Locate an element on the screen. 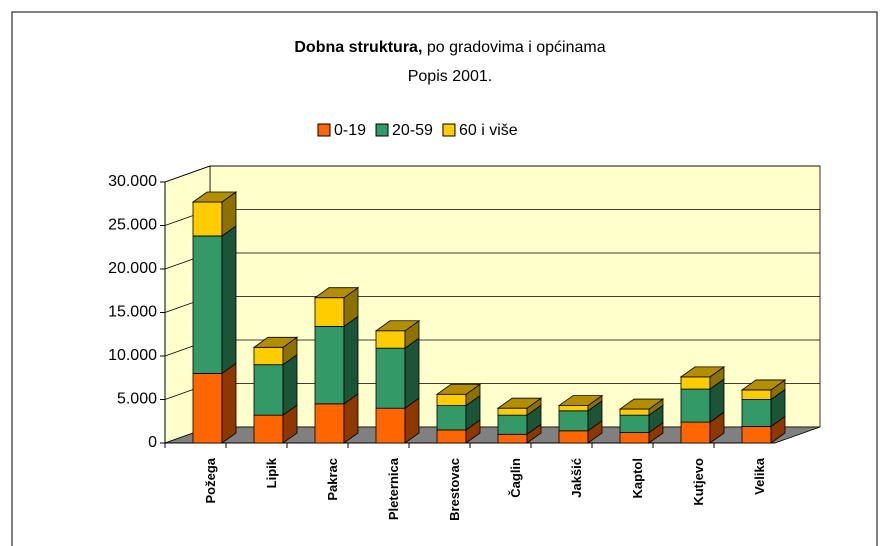 The image size is (888, 546). title-bold: Dobna struktura, is located at coordinates (358, 47).